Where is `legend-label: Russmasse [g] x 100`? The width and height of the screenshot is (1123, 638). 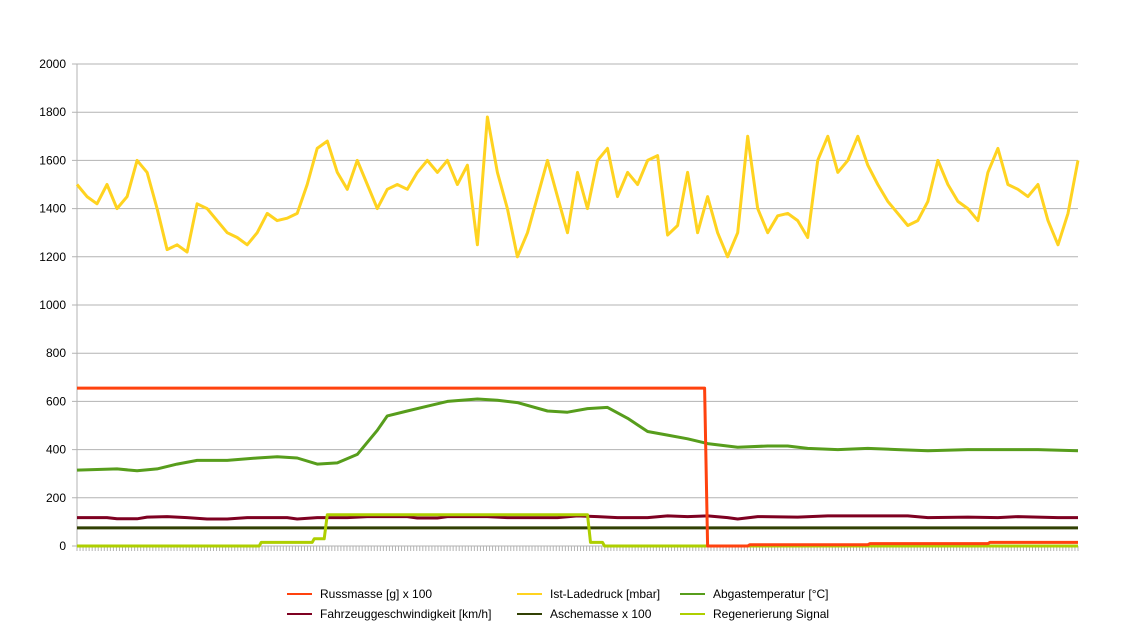 legend-label: Russmasse [g] x 100 is located at coordinates (376, 594).